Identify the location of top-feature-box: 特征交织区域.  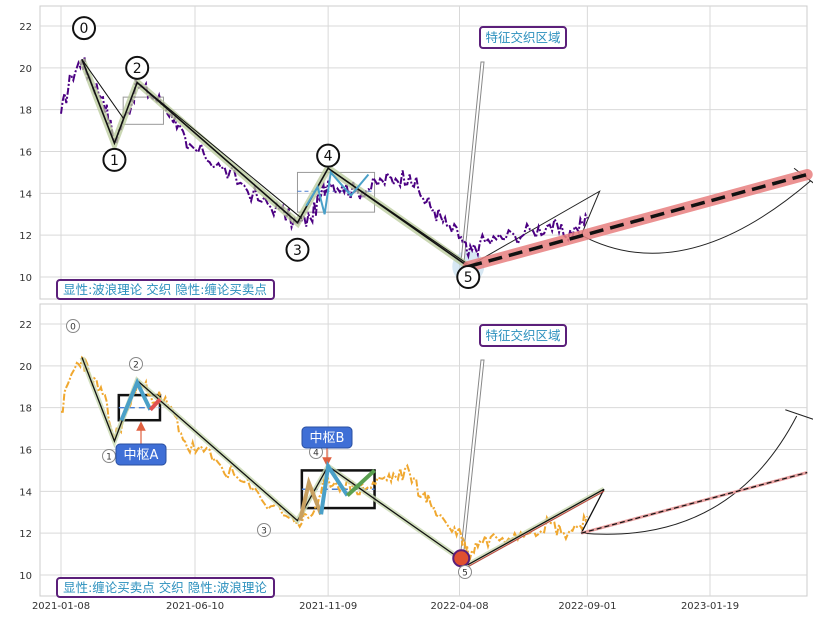
(523, 37).